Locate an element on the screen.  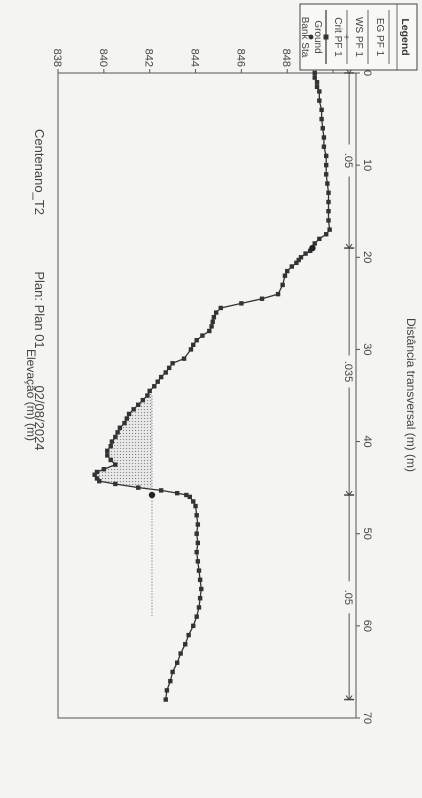
x-tick-label-1: 10 is located at coordinates (367, 165).